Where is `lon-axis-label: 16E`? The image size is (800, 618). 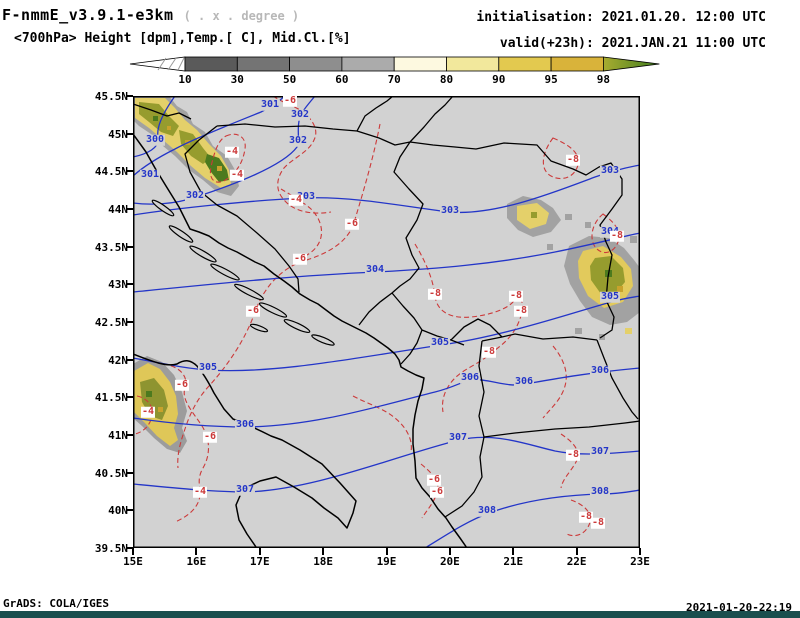
lon-axis-label: 16E is located at coordinates (196, 561).